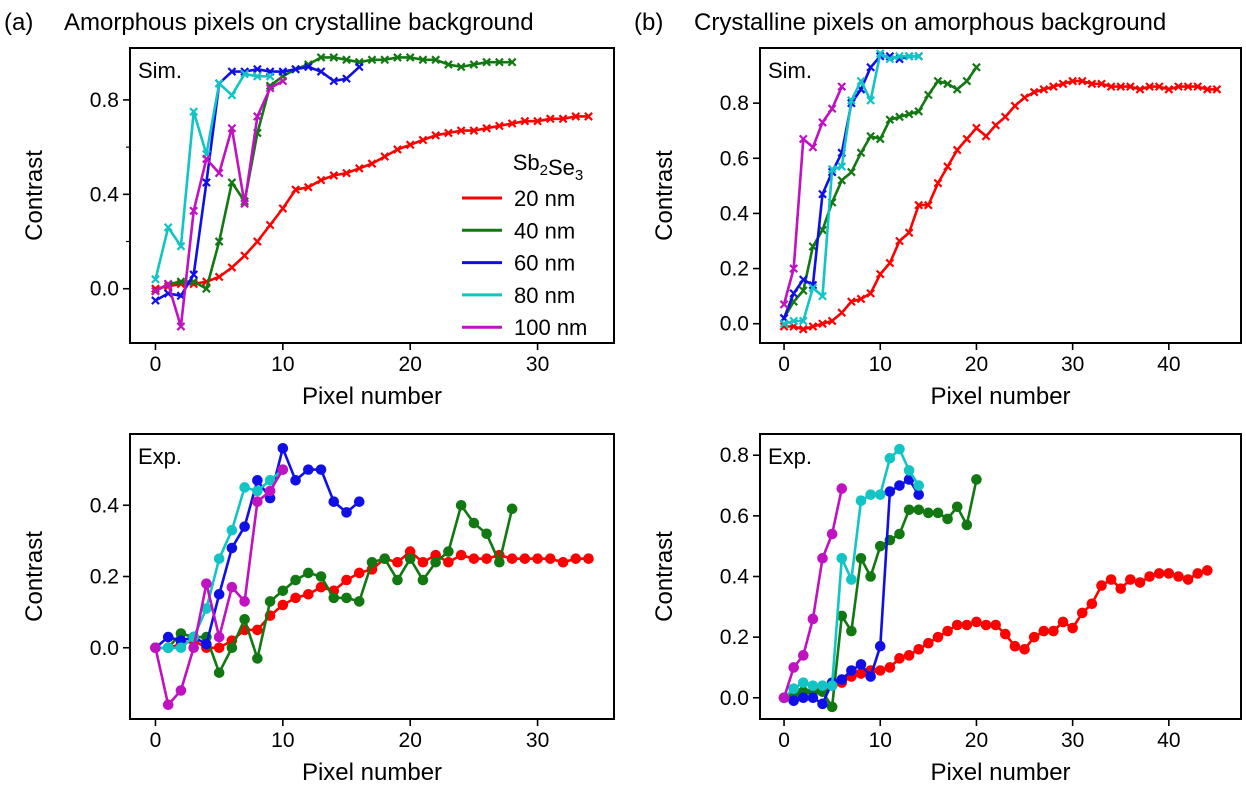  What do you see at coordinates (1000, 191) in the screenshot?
I see `plot-area` at bounding box center [1000, 191].